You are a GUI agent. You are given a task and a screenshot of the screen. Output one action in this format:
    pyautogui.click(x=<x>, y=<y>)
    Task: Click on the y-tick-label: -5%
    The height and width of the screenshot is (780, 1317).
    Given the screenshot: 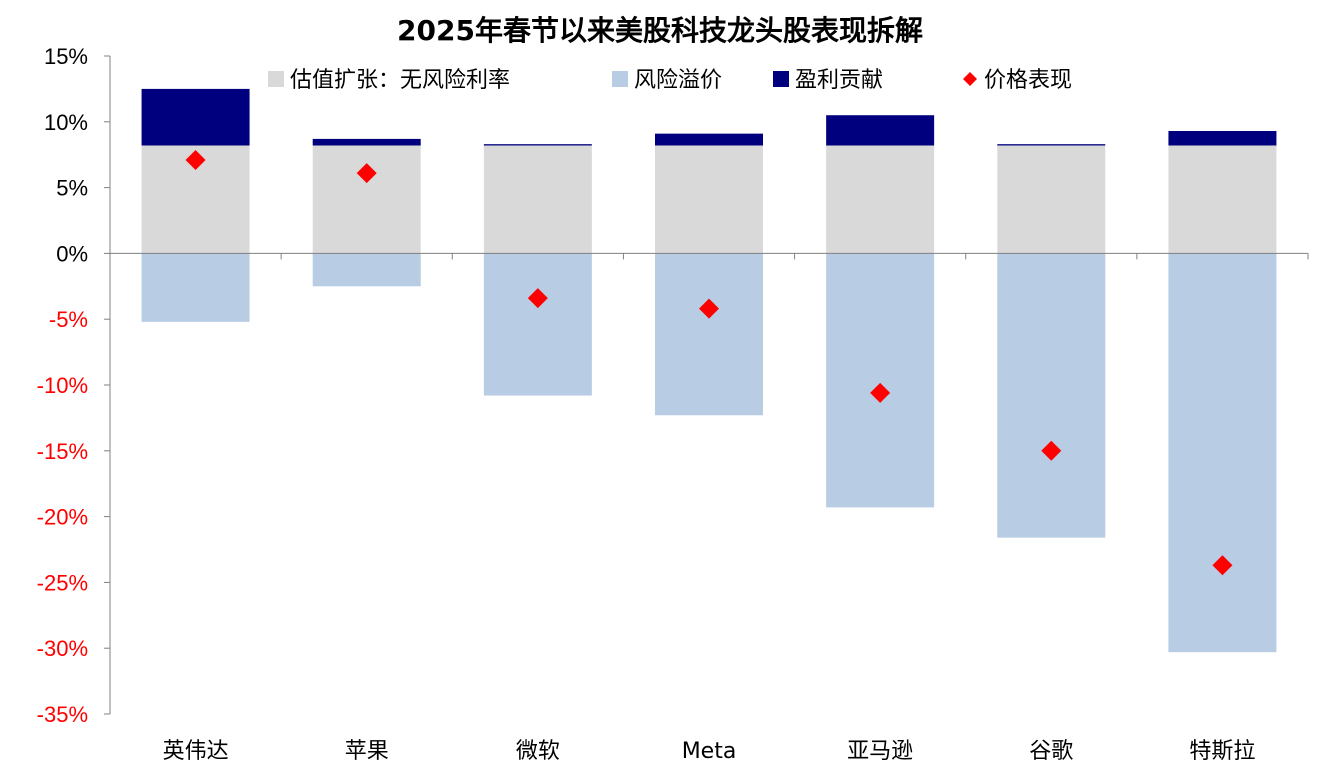 What is the action you would take?
    pyautogui.click(x=68, y=319)
    